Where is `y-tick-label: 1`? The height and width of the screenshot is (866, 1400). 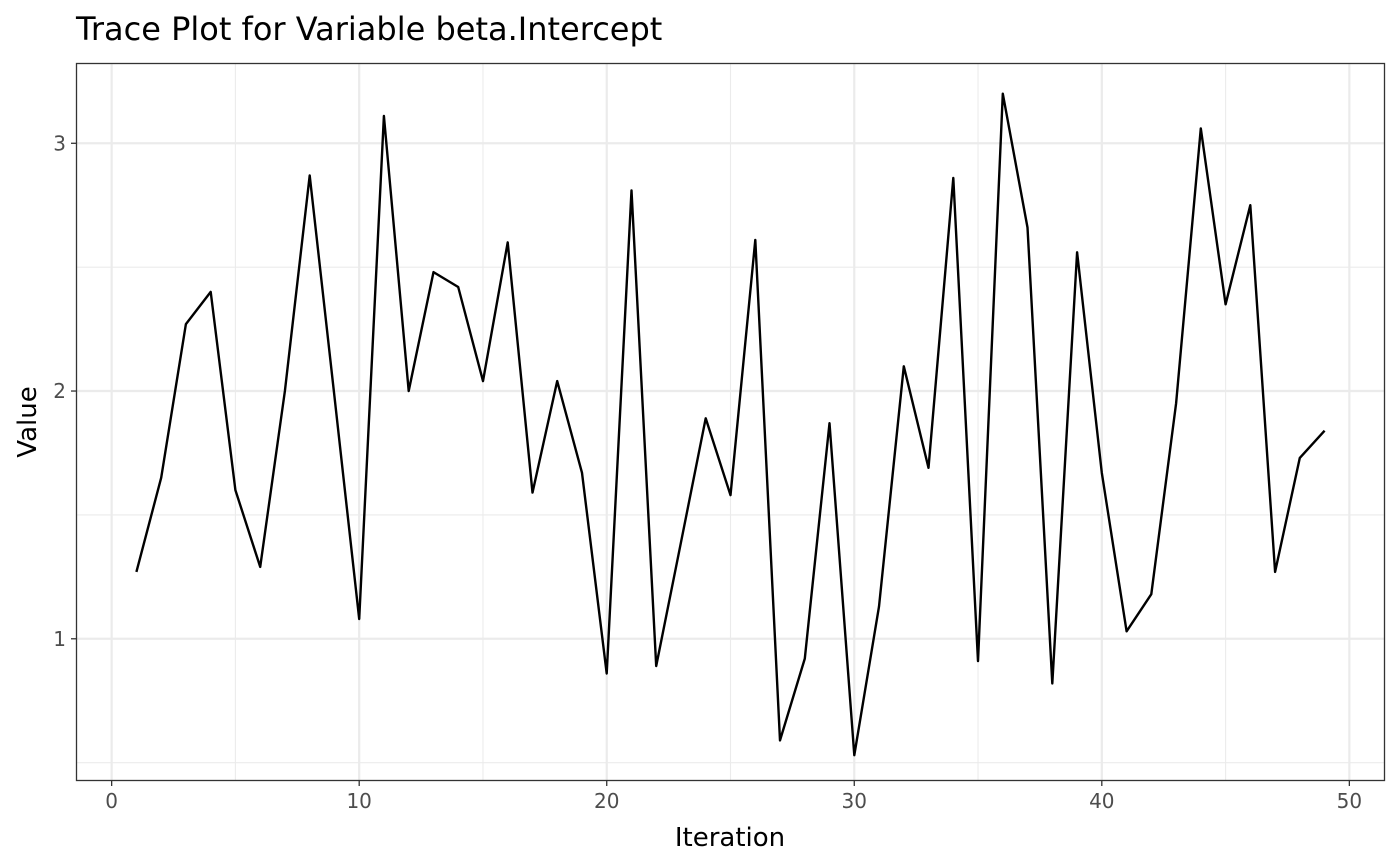
y-tick-label: 1 is located at coordinates (59, 639).